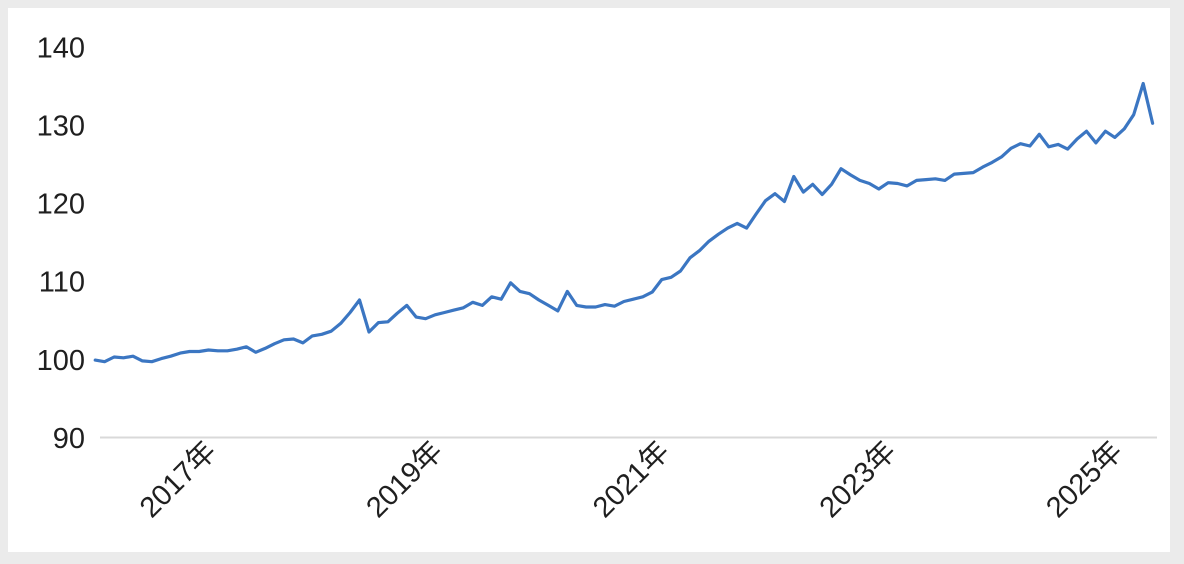  Describe the element at coordinates (1084, 479) in the screenshot. I see `x-tick-label: 2025年` at that location.